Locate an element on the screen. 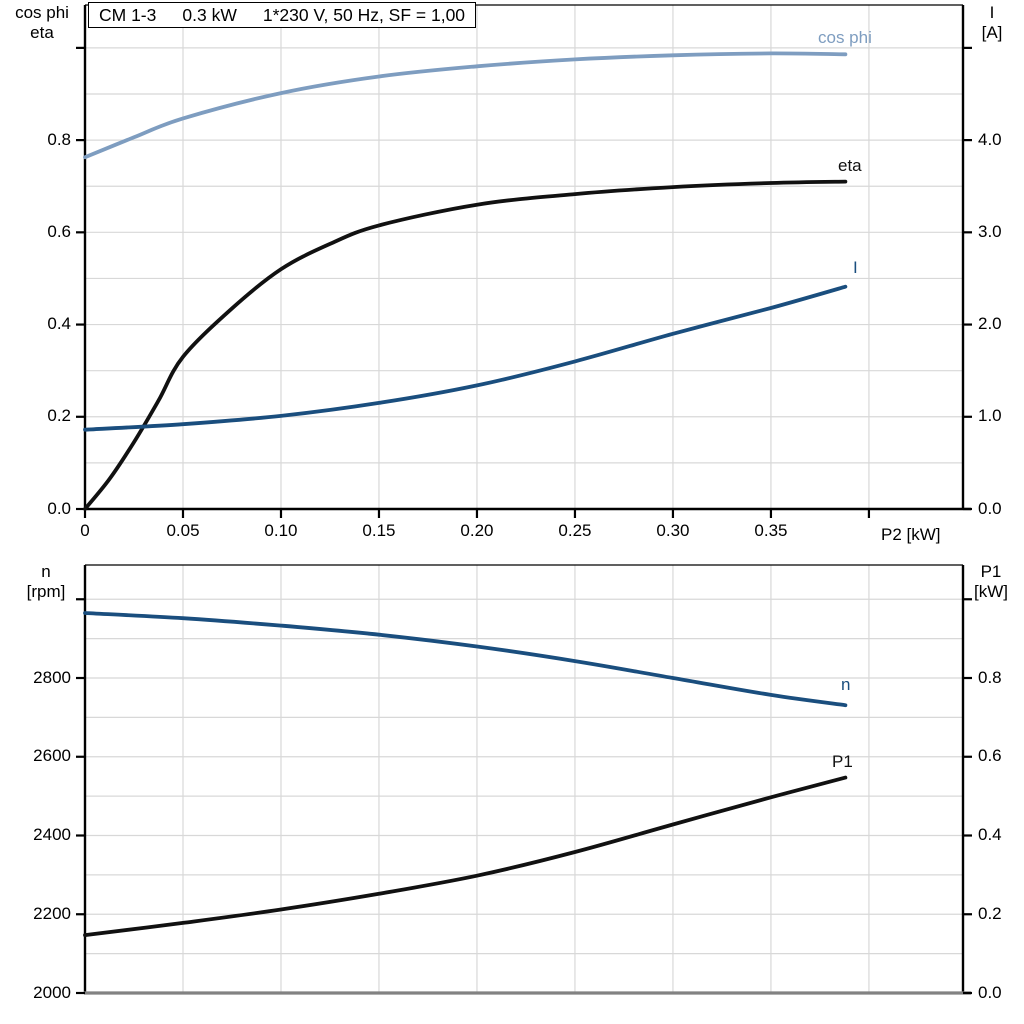 The width and height of the screenshot is (1024, 1024). title-model: CM 1-3 is located at coordinates (128, 14).